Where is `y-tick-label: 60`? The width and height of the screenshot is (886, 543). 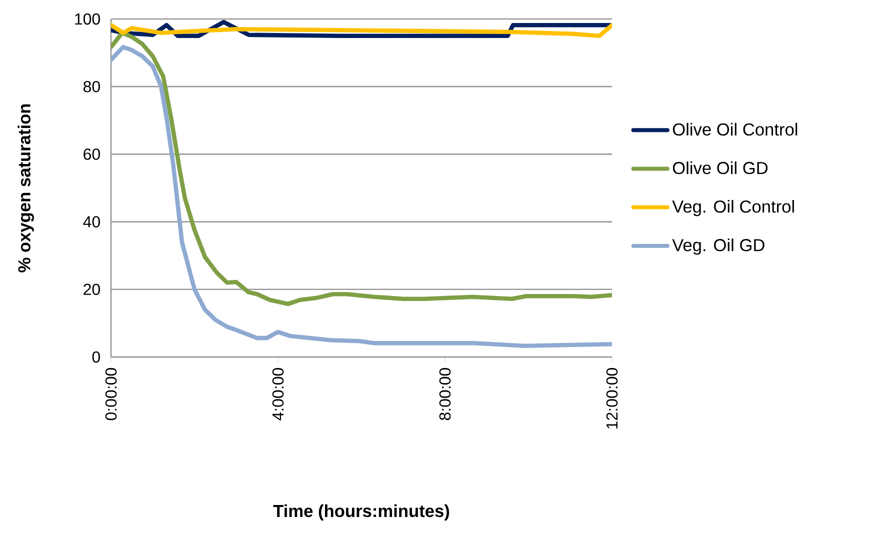 y-tick-label: 60 is located at coordinates (92, 154).